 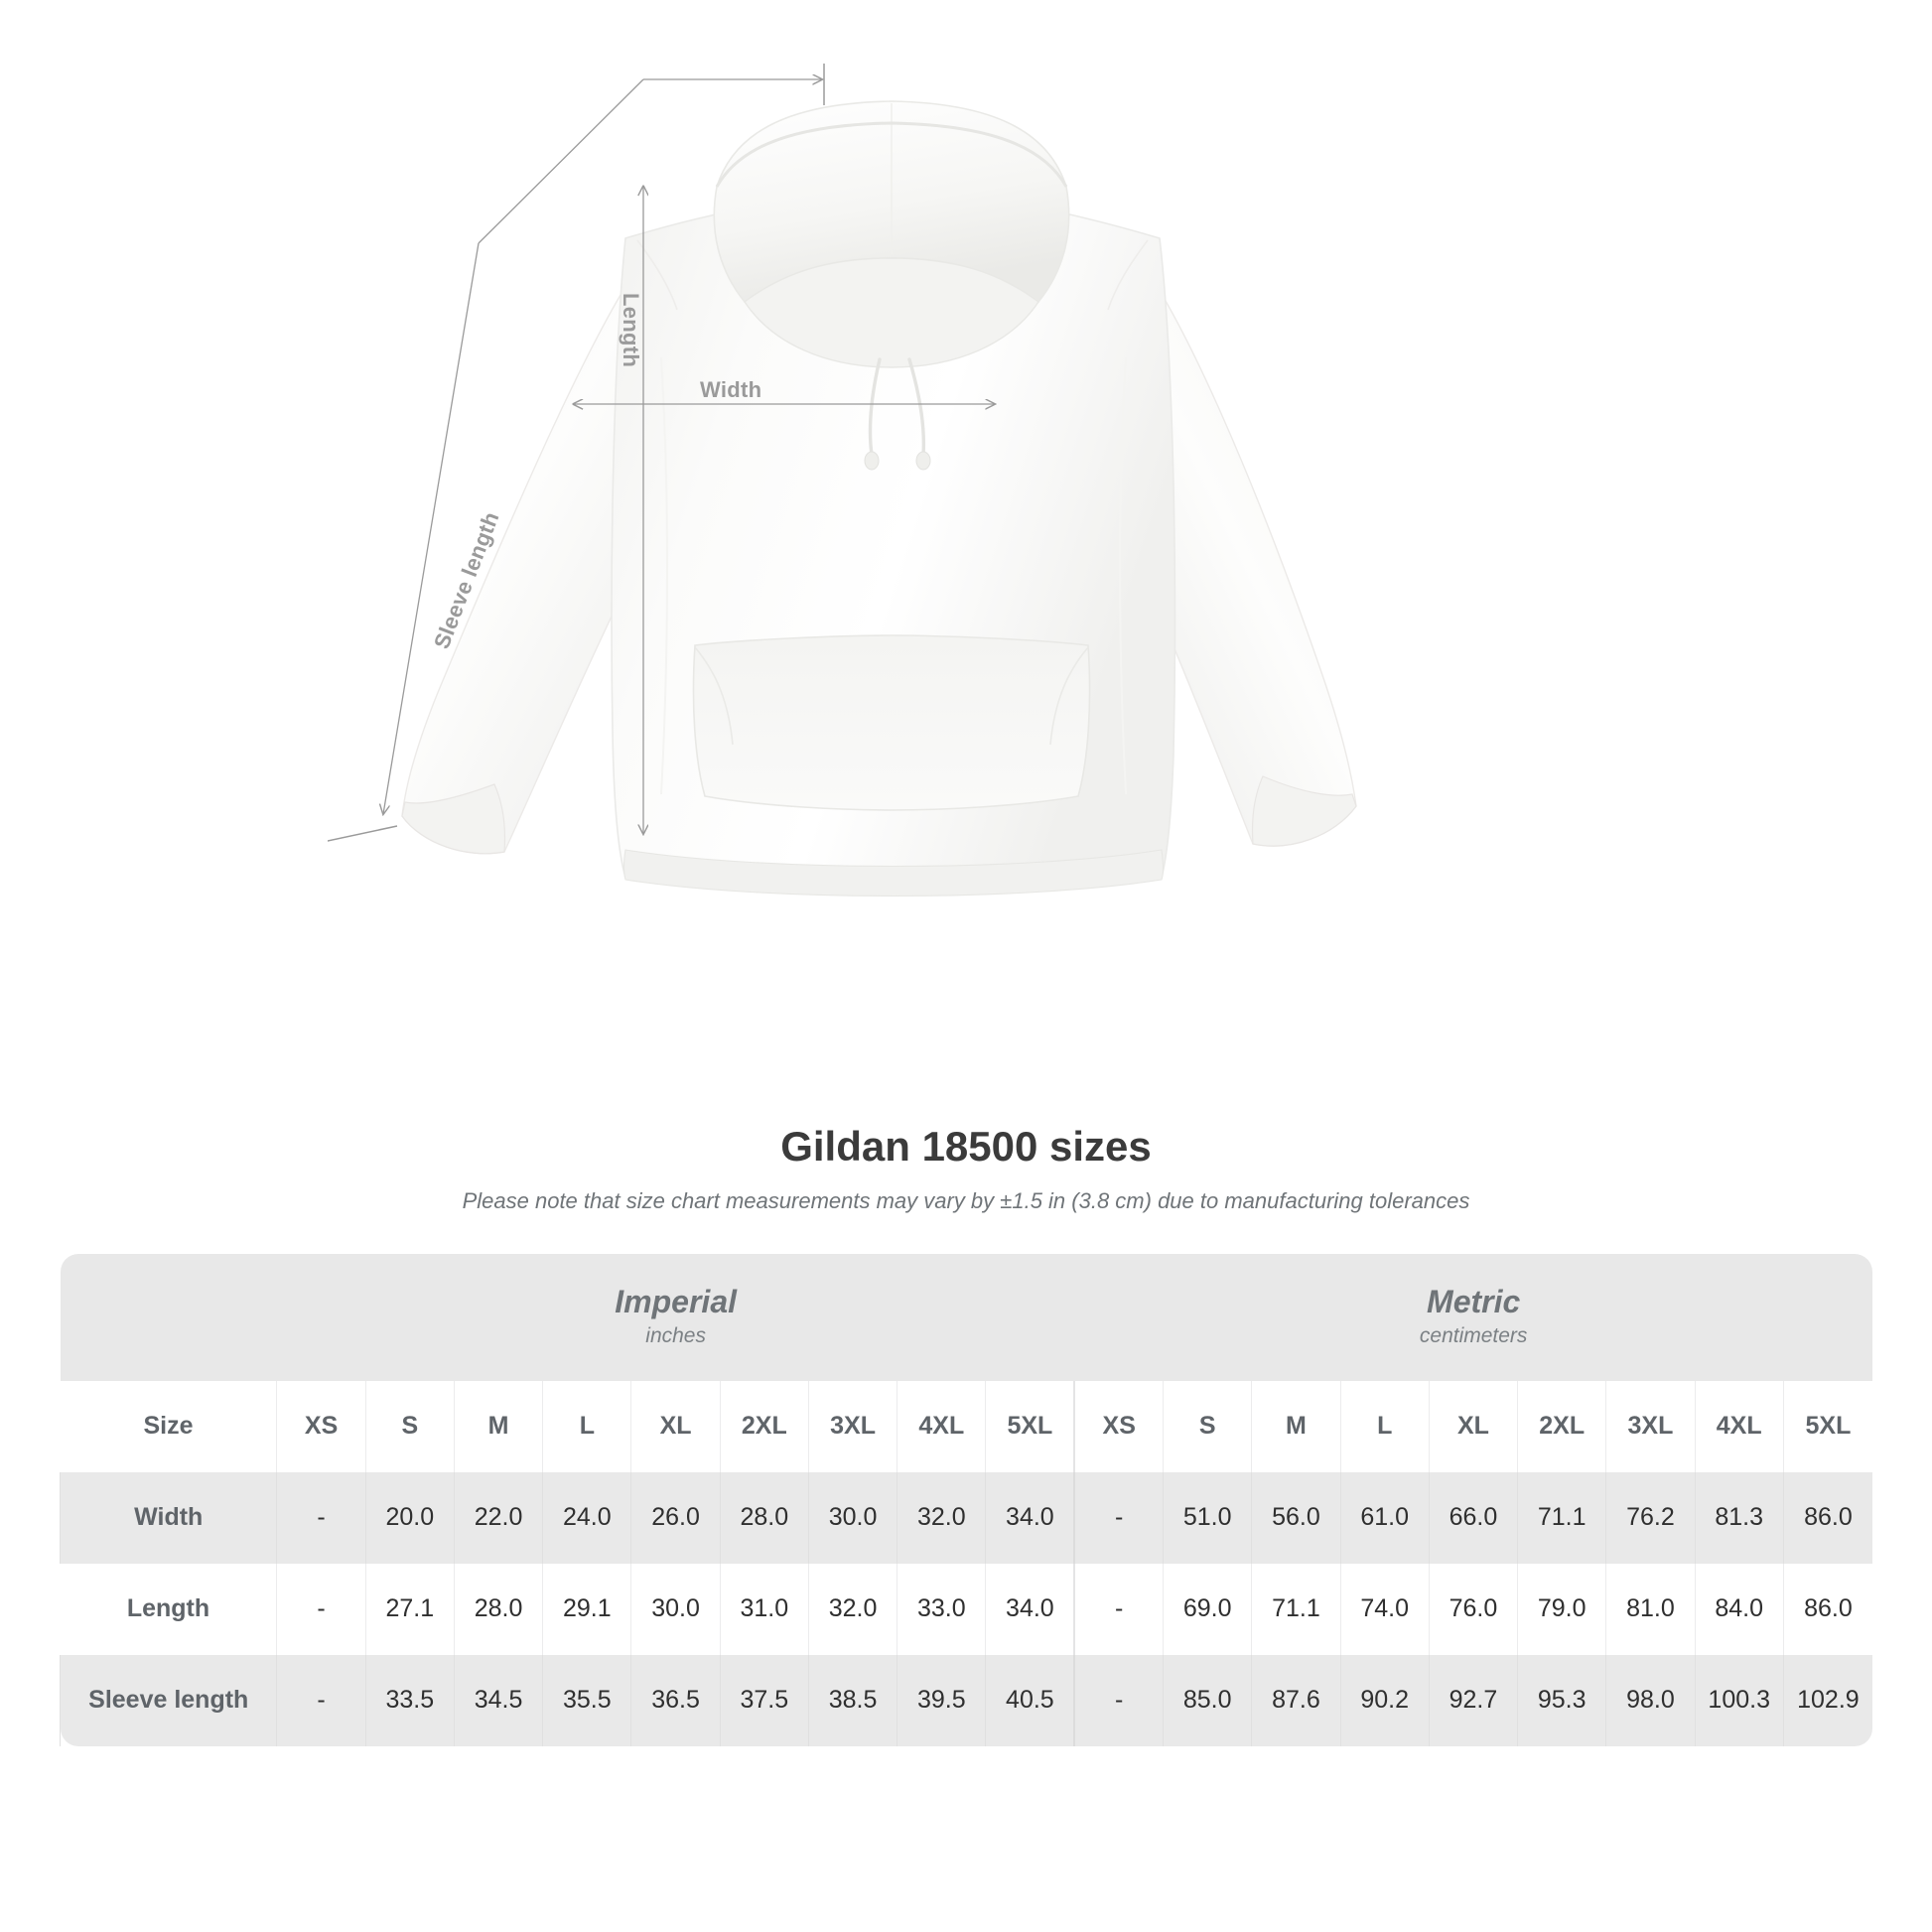 I want to click on cell-width-metric-3xl: 76.2, so click(x=1650, y=1517).